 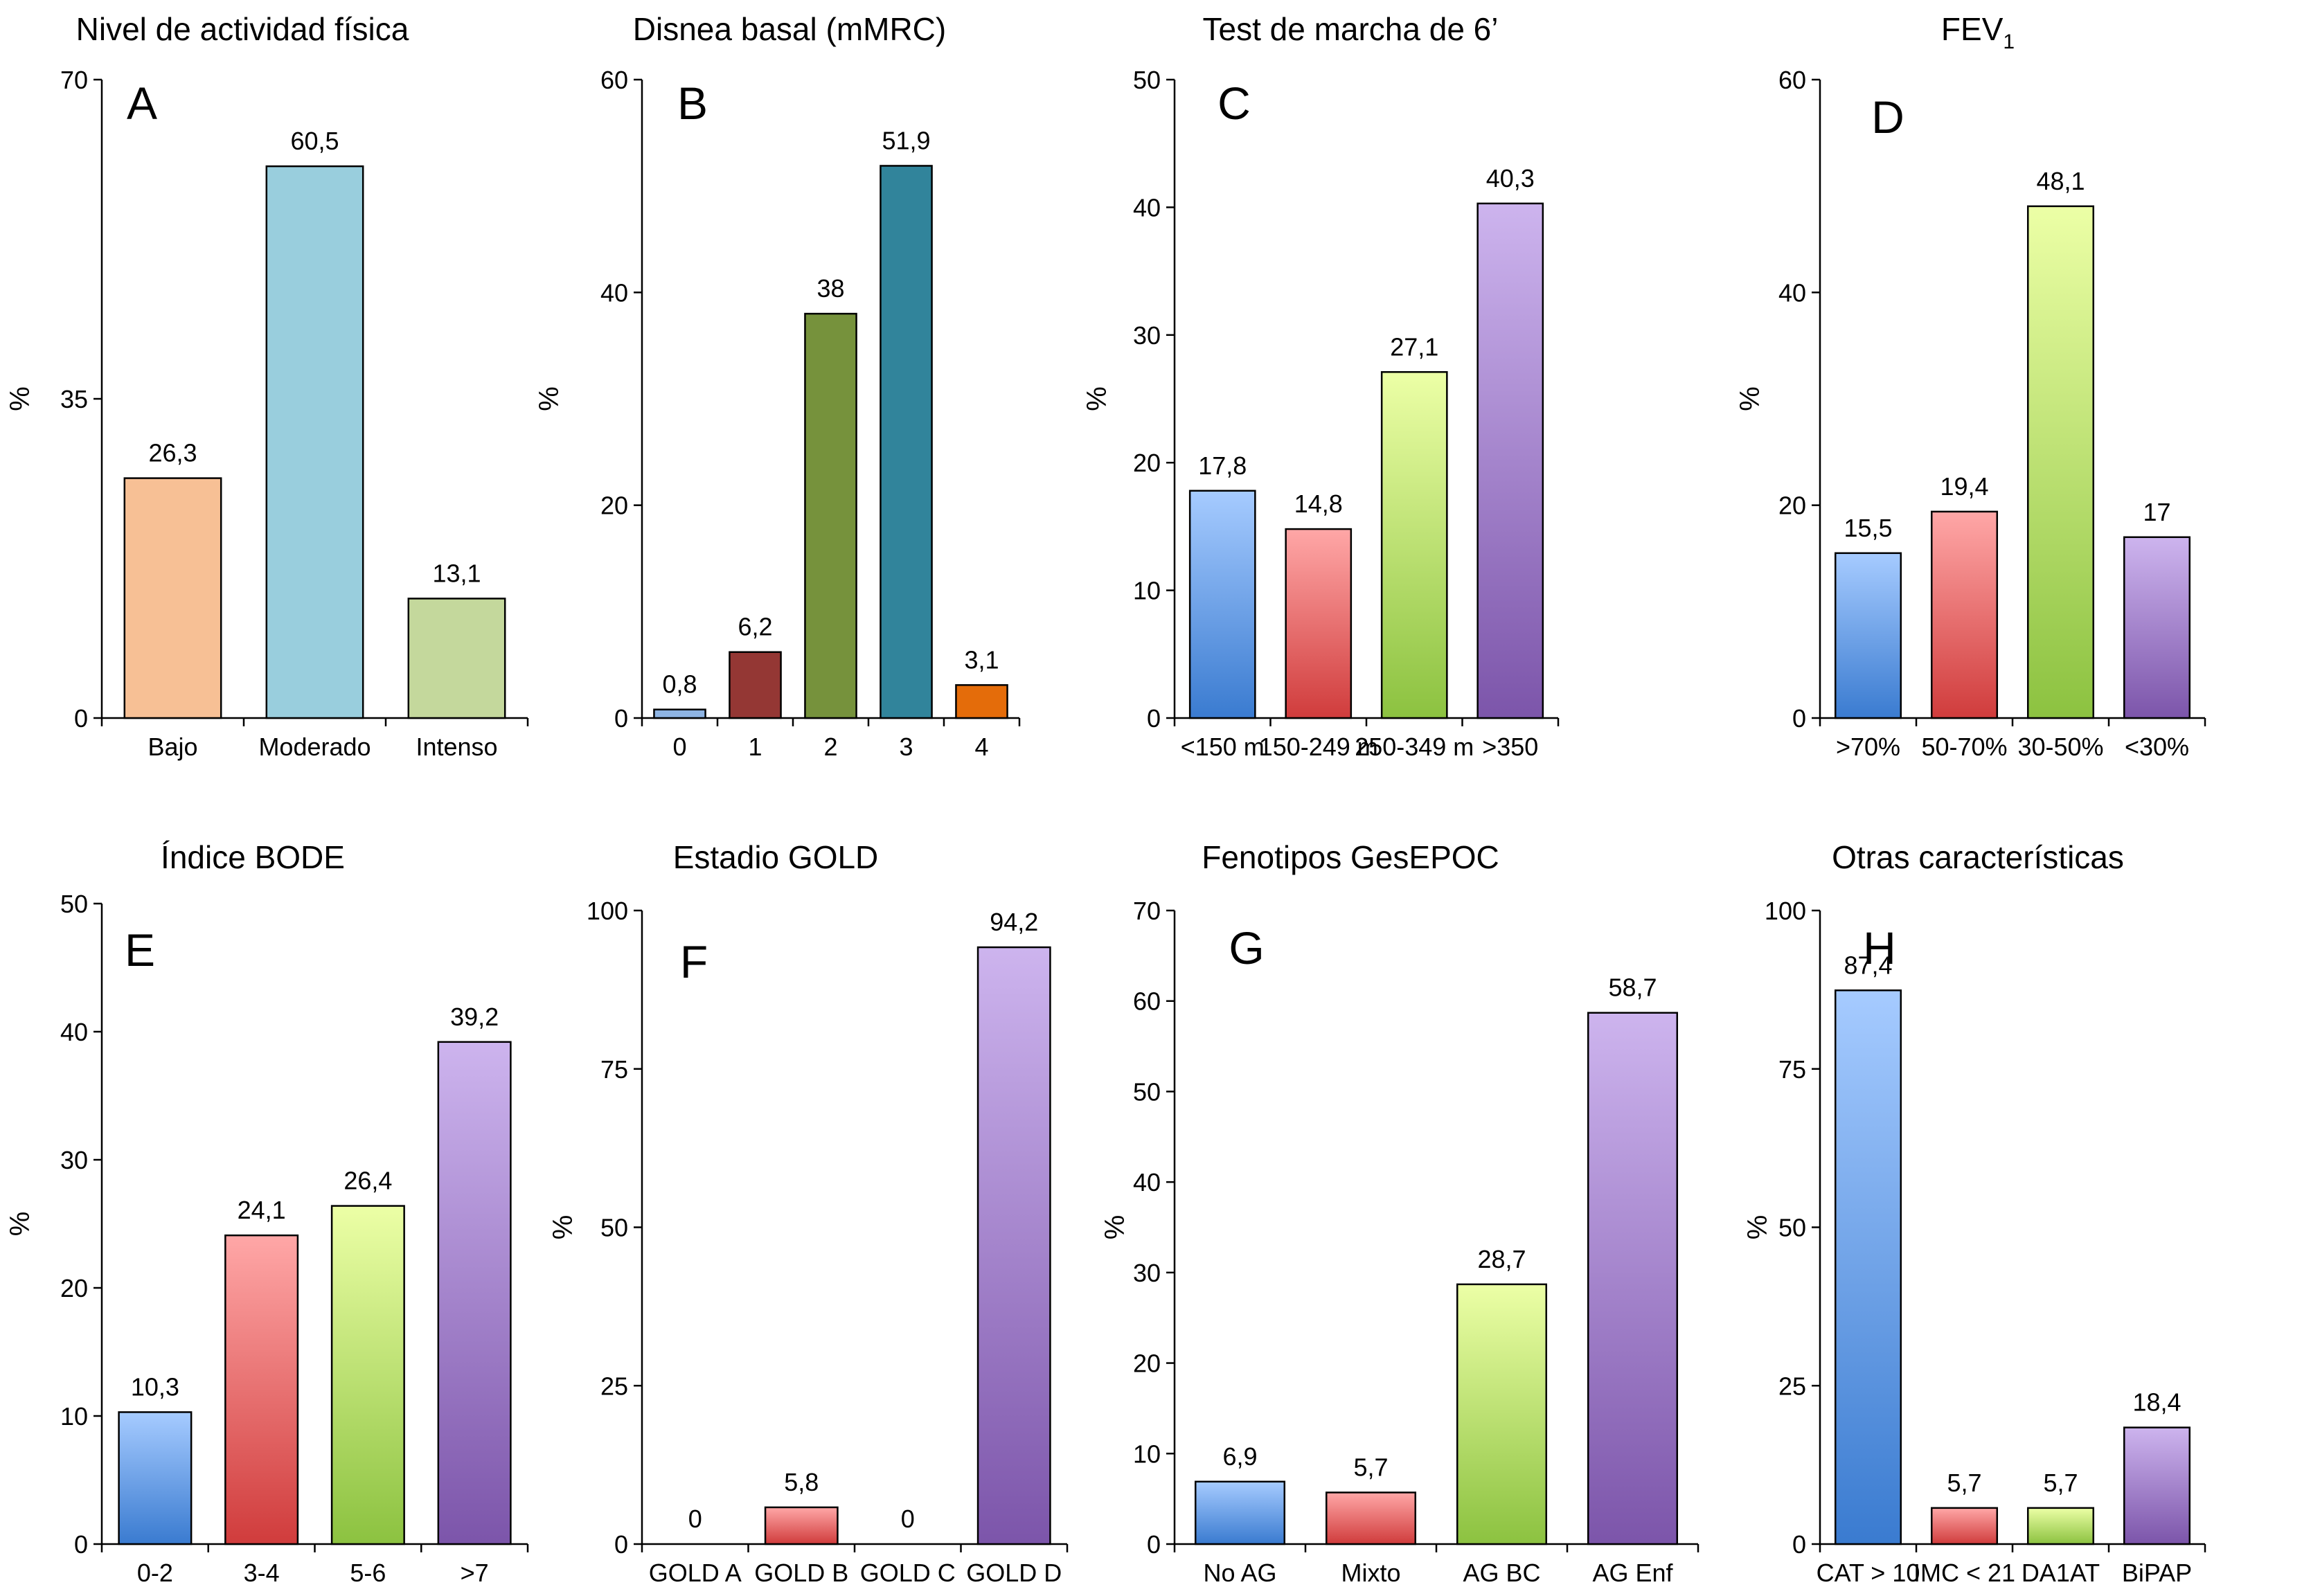 What do you see at coordinates (2156, 512) in the screenshot?
I see `data-label: 17` at bounding box center [2156, 512].